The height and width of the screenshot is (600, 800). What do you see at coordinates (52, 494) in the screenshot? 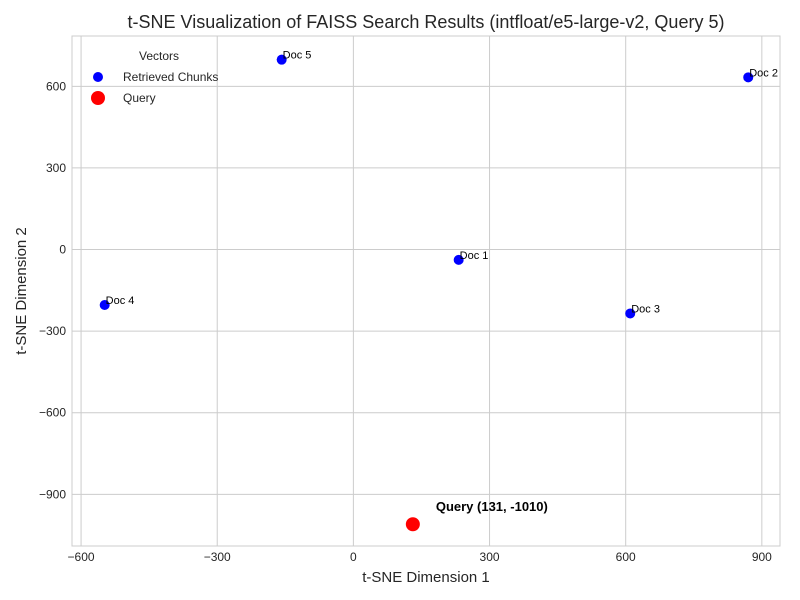
I see `y-tick-label: −900` at bounding box center [52, 494].